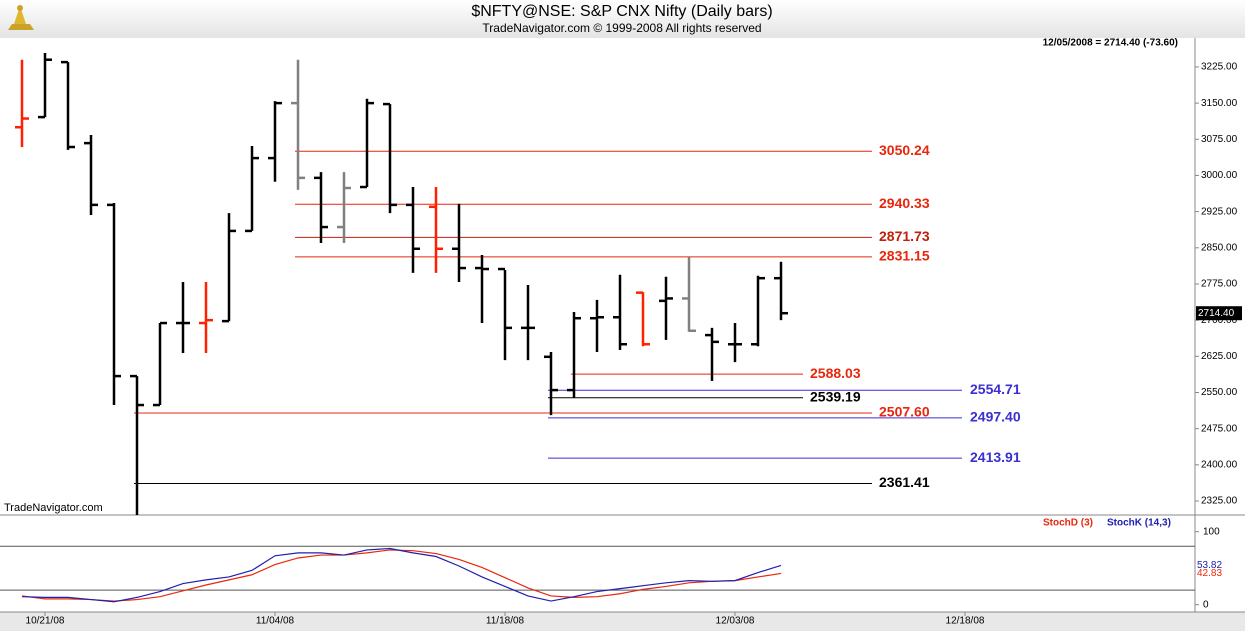  Describe the element at coordinates (904, 236) in the screenshot. I see `level-label: 2871.73` at that location.